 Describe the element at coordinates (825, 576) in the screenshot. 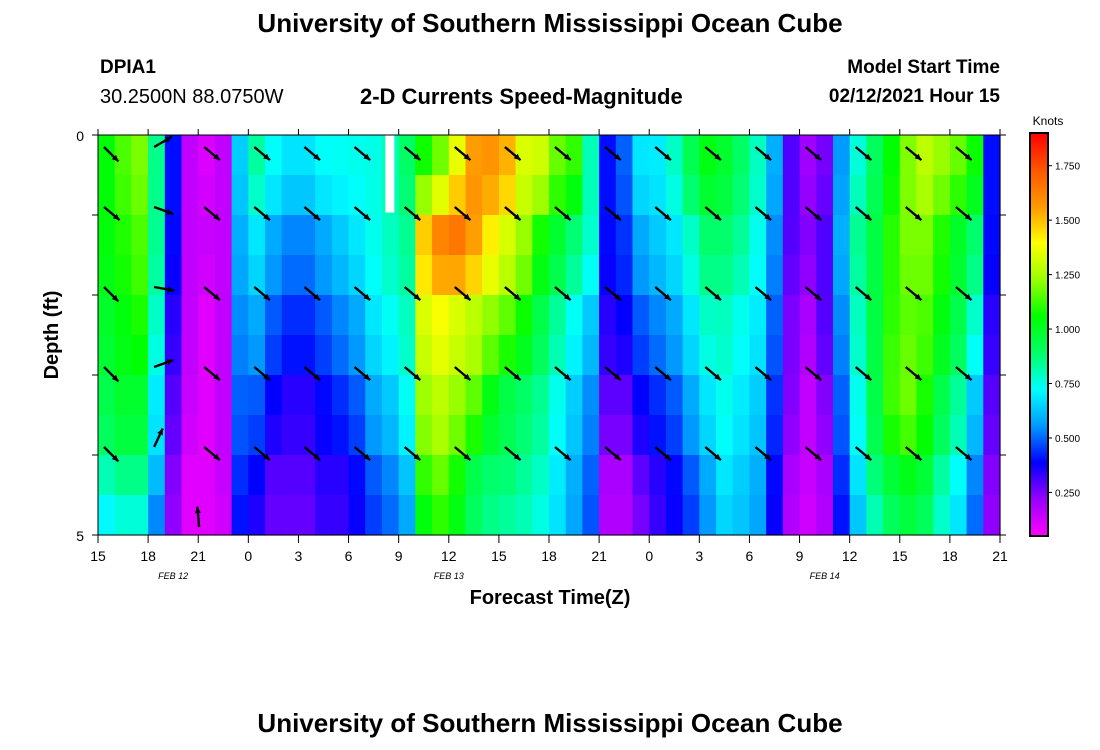

I see `date-label: FEB 14` at that location.